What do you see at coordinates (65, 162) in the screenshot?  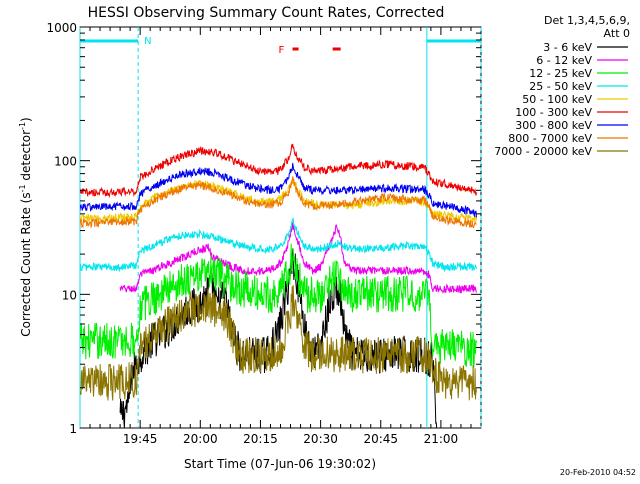 I see `y-tick-label-2: 100` at bounding box center [65, 162].